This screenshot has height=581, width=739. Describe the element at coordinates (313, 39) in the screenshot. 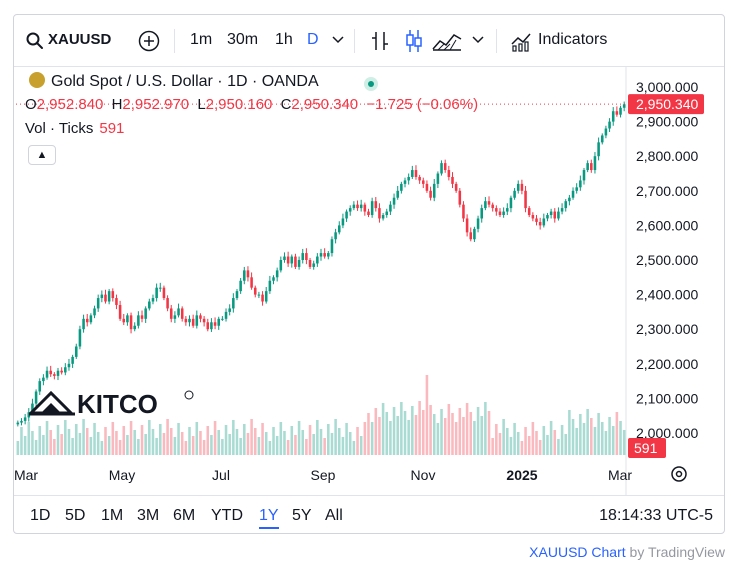

I see `interval-d: D` at that location.